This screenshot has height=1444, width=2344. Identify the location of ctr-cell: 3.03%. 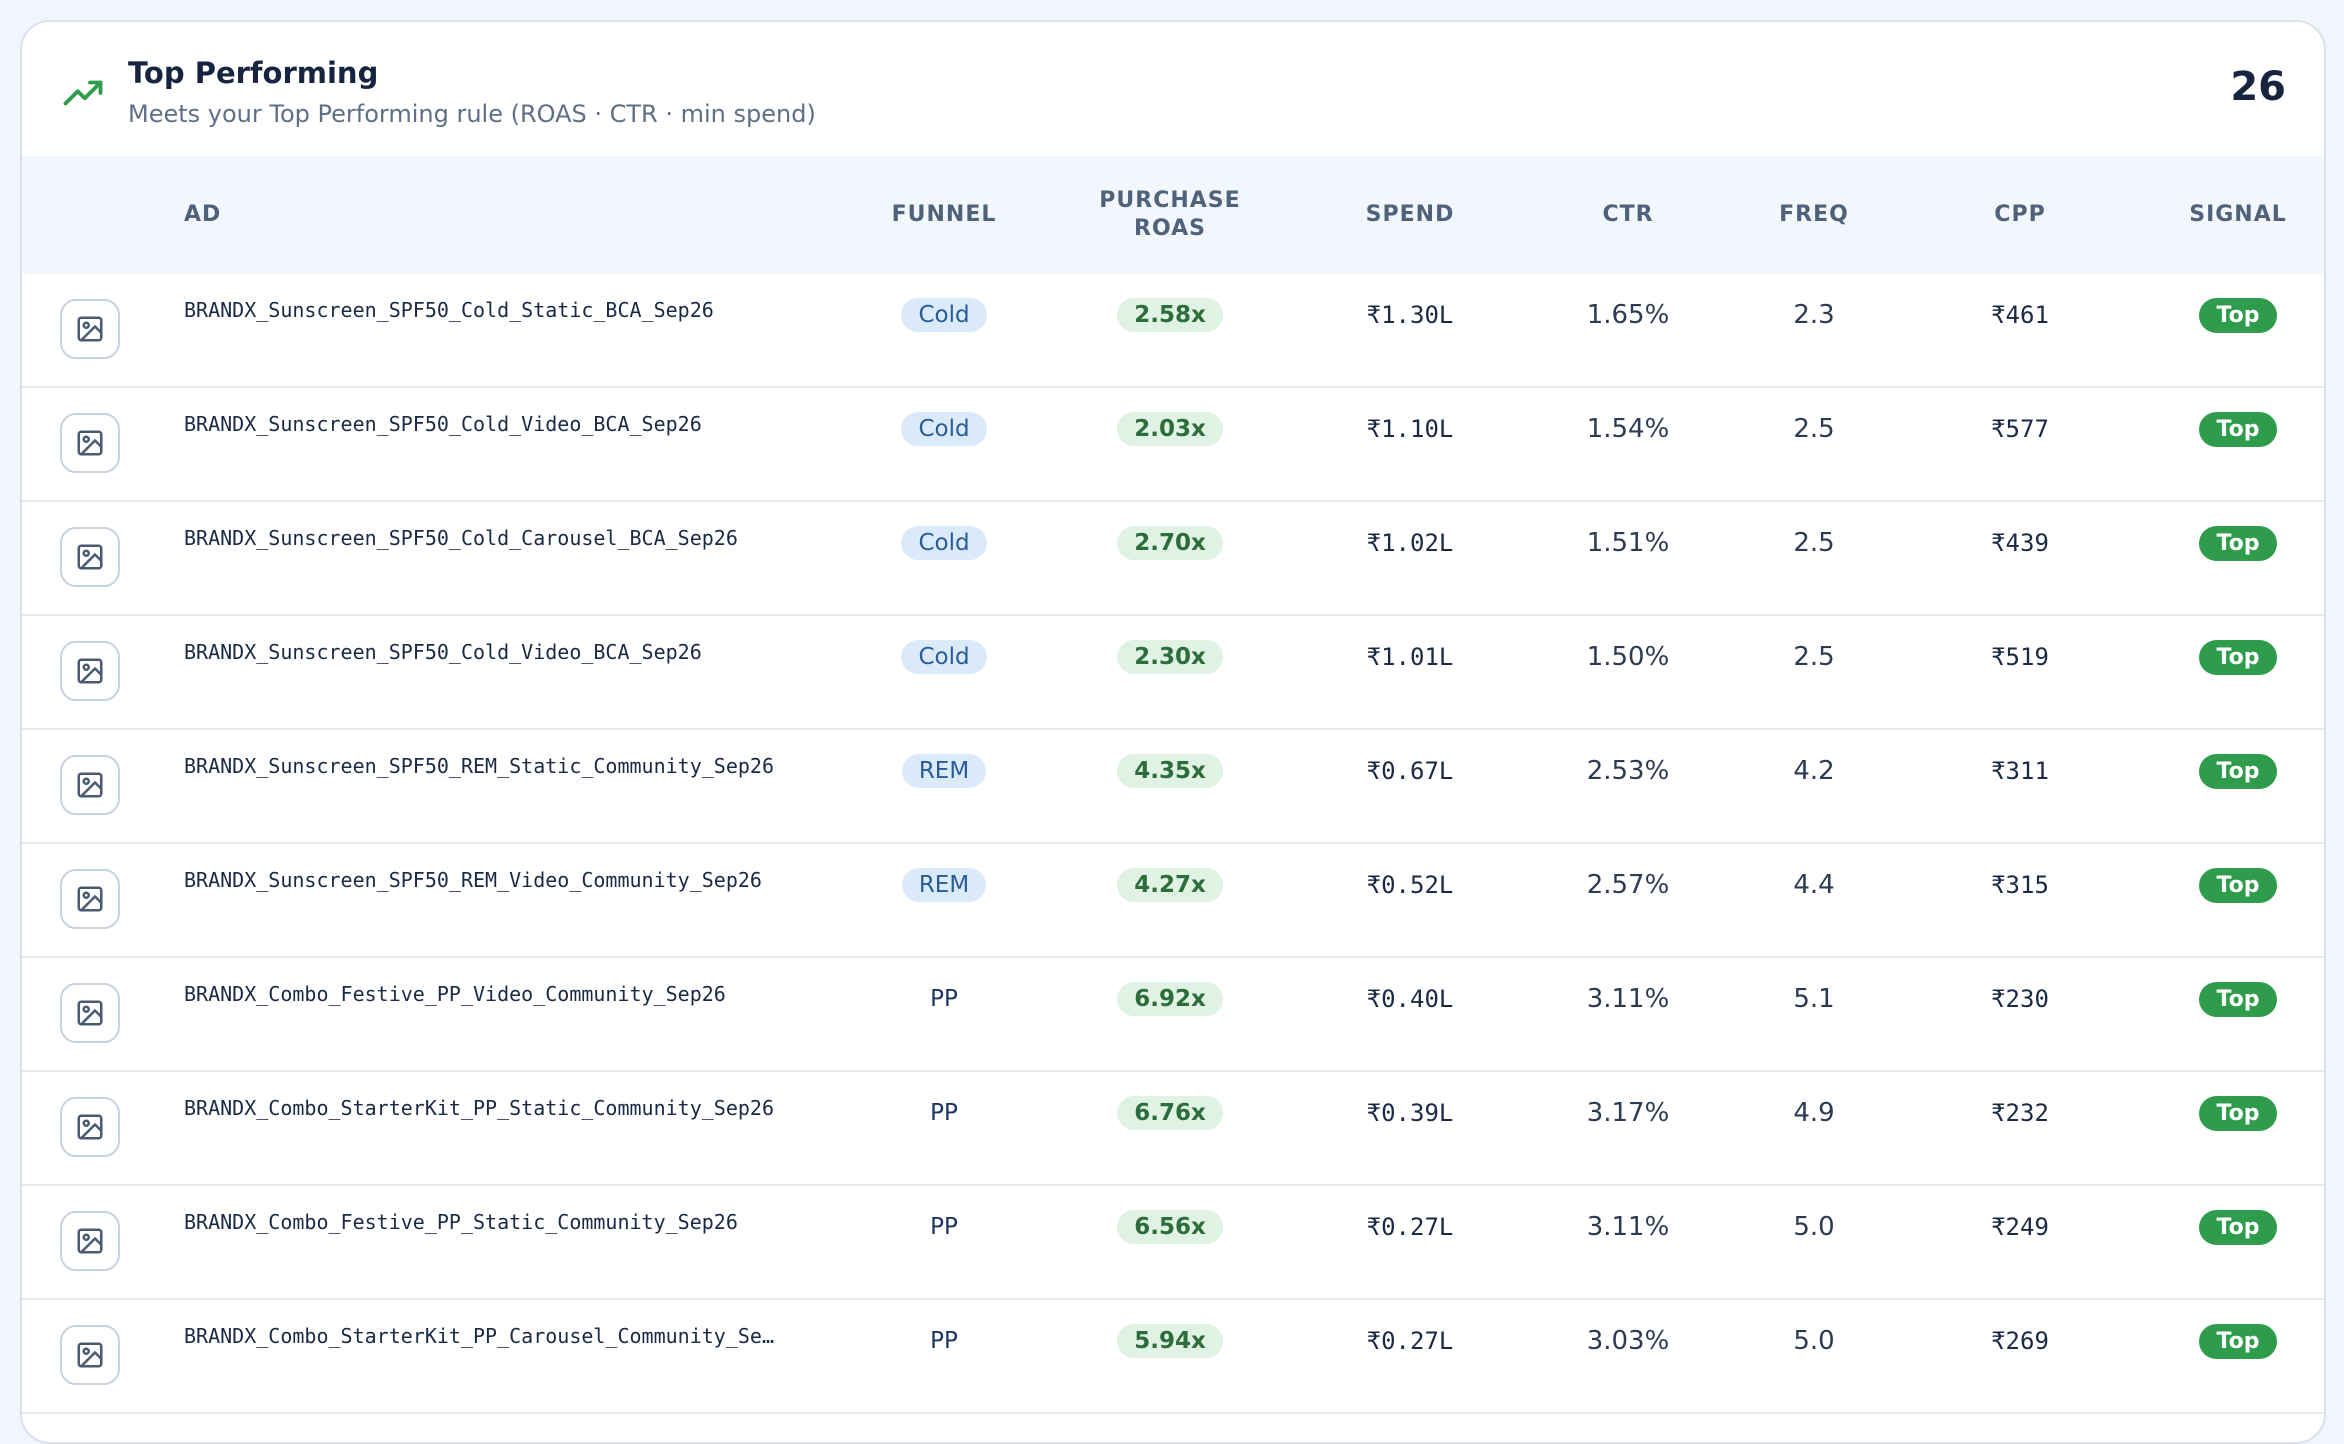
(1628, 1341).